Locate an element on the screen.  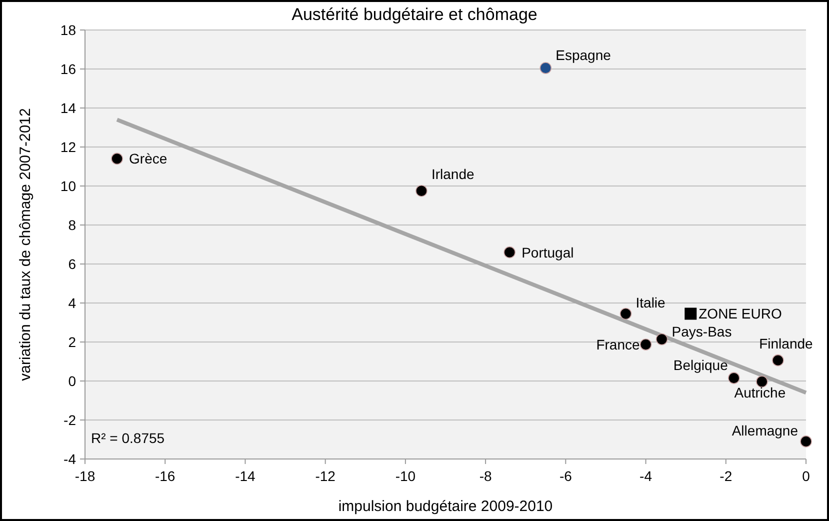
annotation: Pays-Bas is located at coordinates (702, 331).